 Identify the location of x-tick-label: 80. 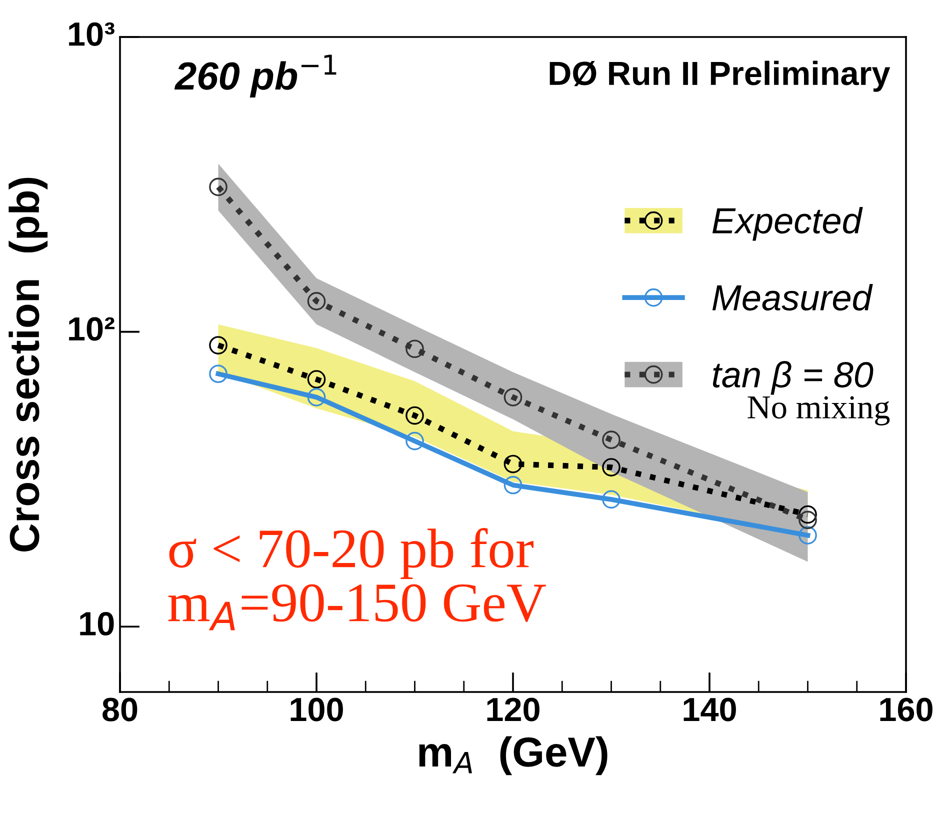
(120, 710).